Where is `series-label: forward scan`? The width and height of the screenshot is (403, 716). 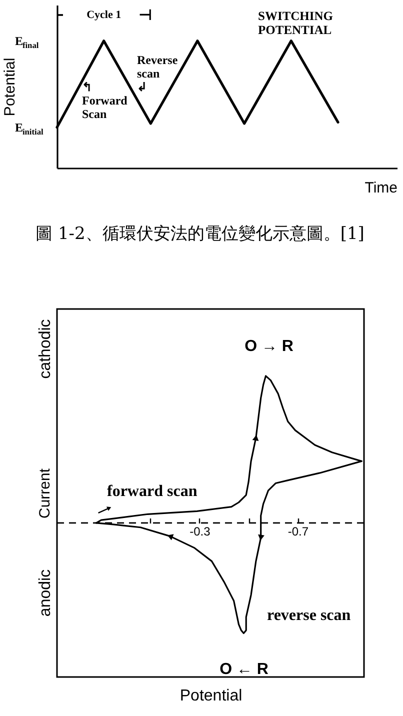 series-label: forward scan is located at coordinates (152, 491).